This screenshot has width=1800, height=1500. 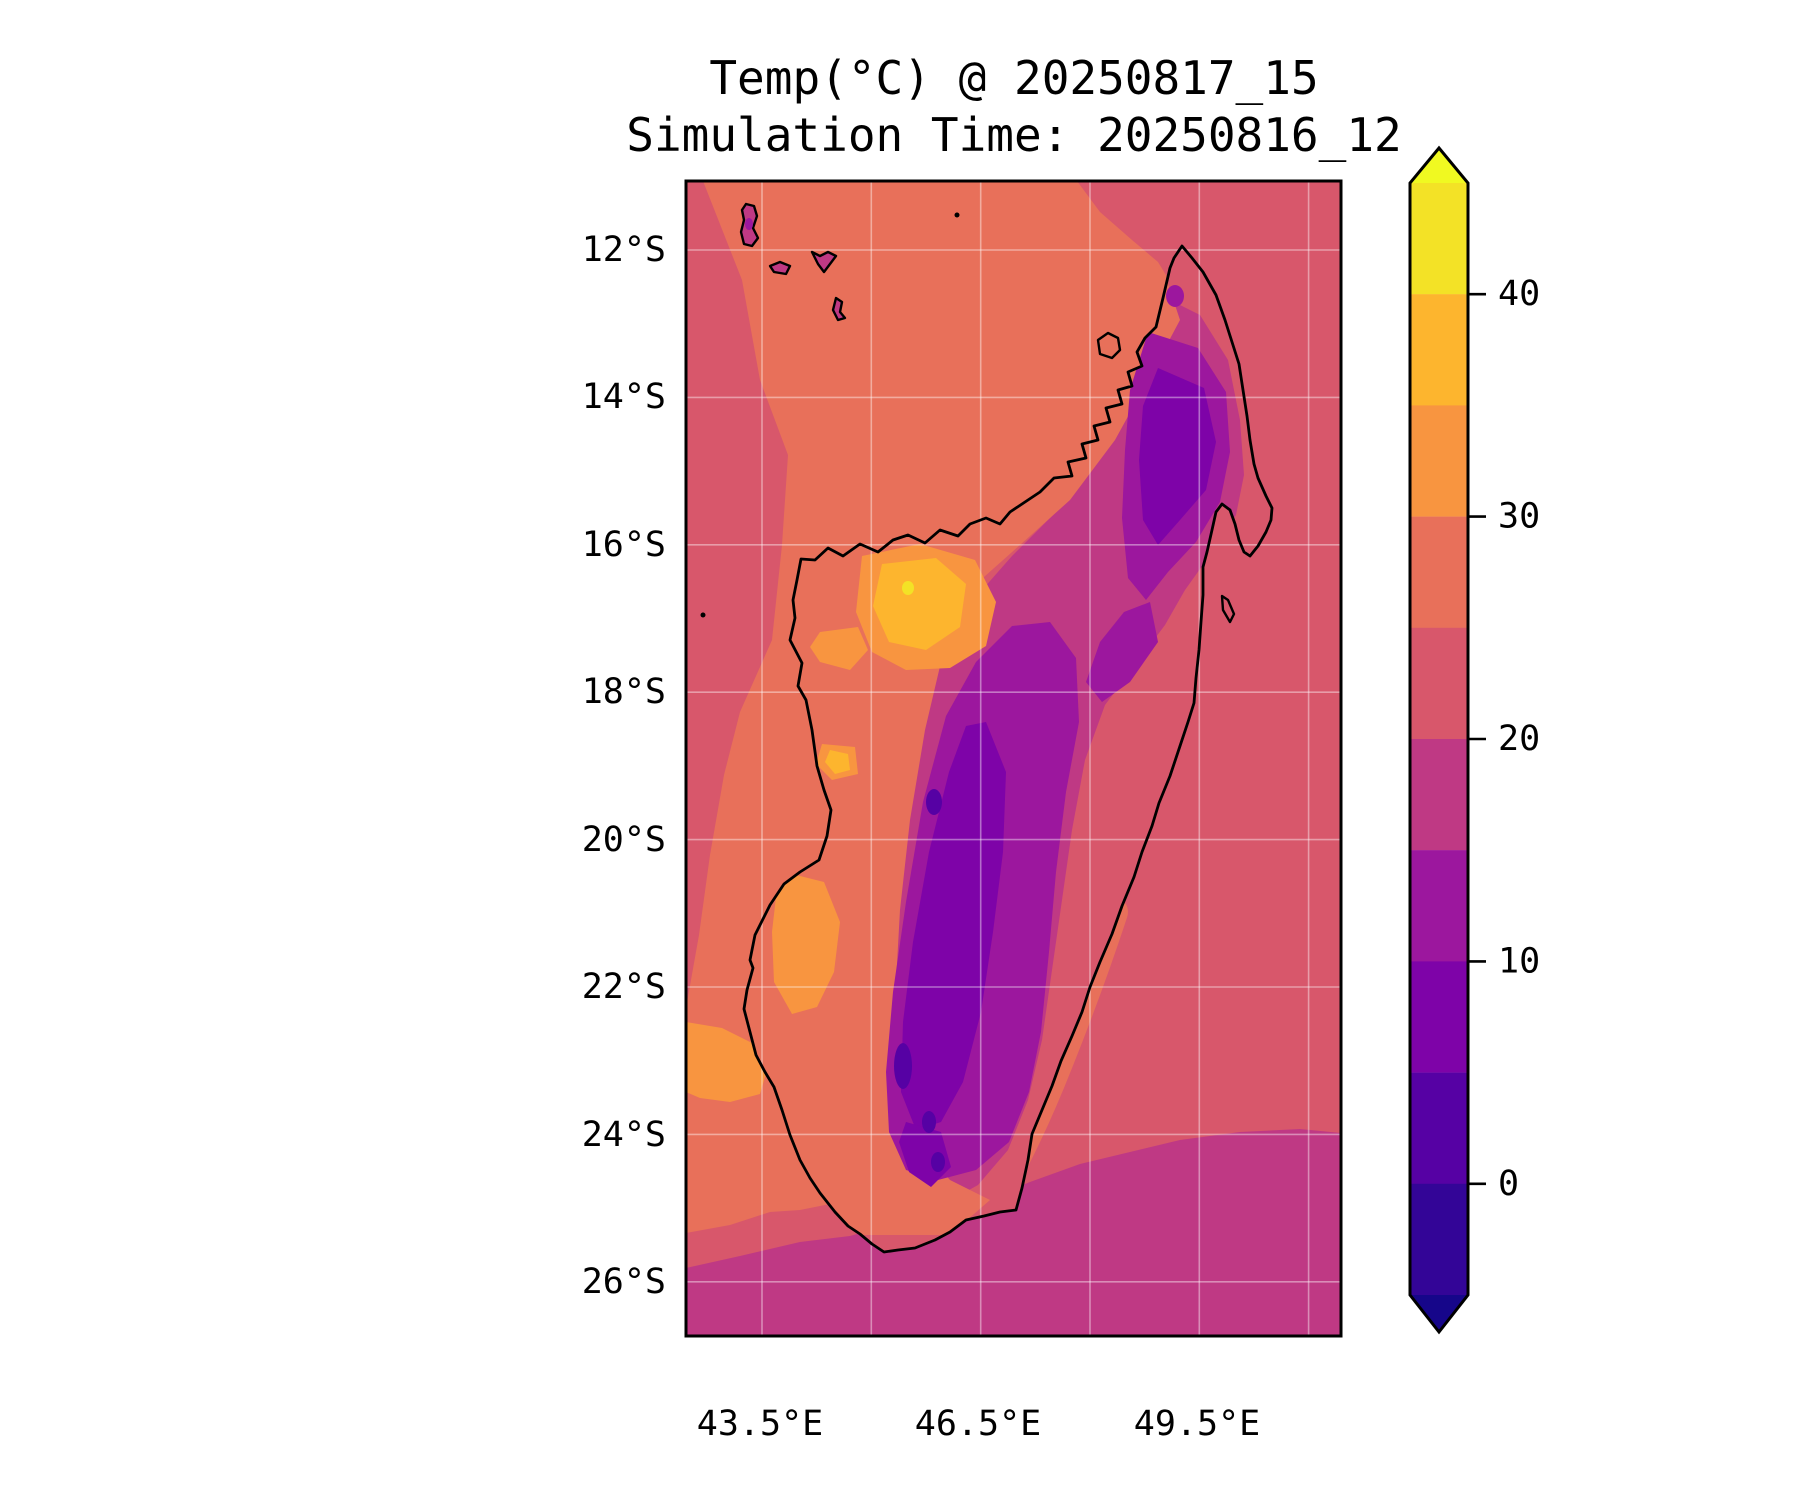 I want to click on cb-tick-20: 20, so click(x=1519, y=739).